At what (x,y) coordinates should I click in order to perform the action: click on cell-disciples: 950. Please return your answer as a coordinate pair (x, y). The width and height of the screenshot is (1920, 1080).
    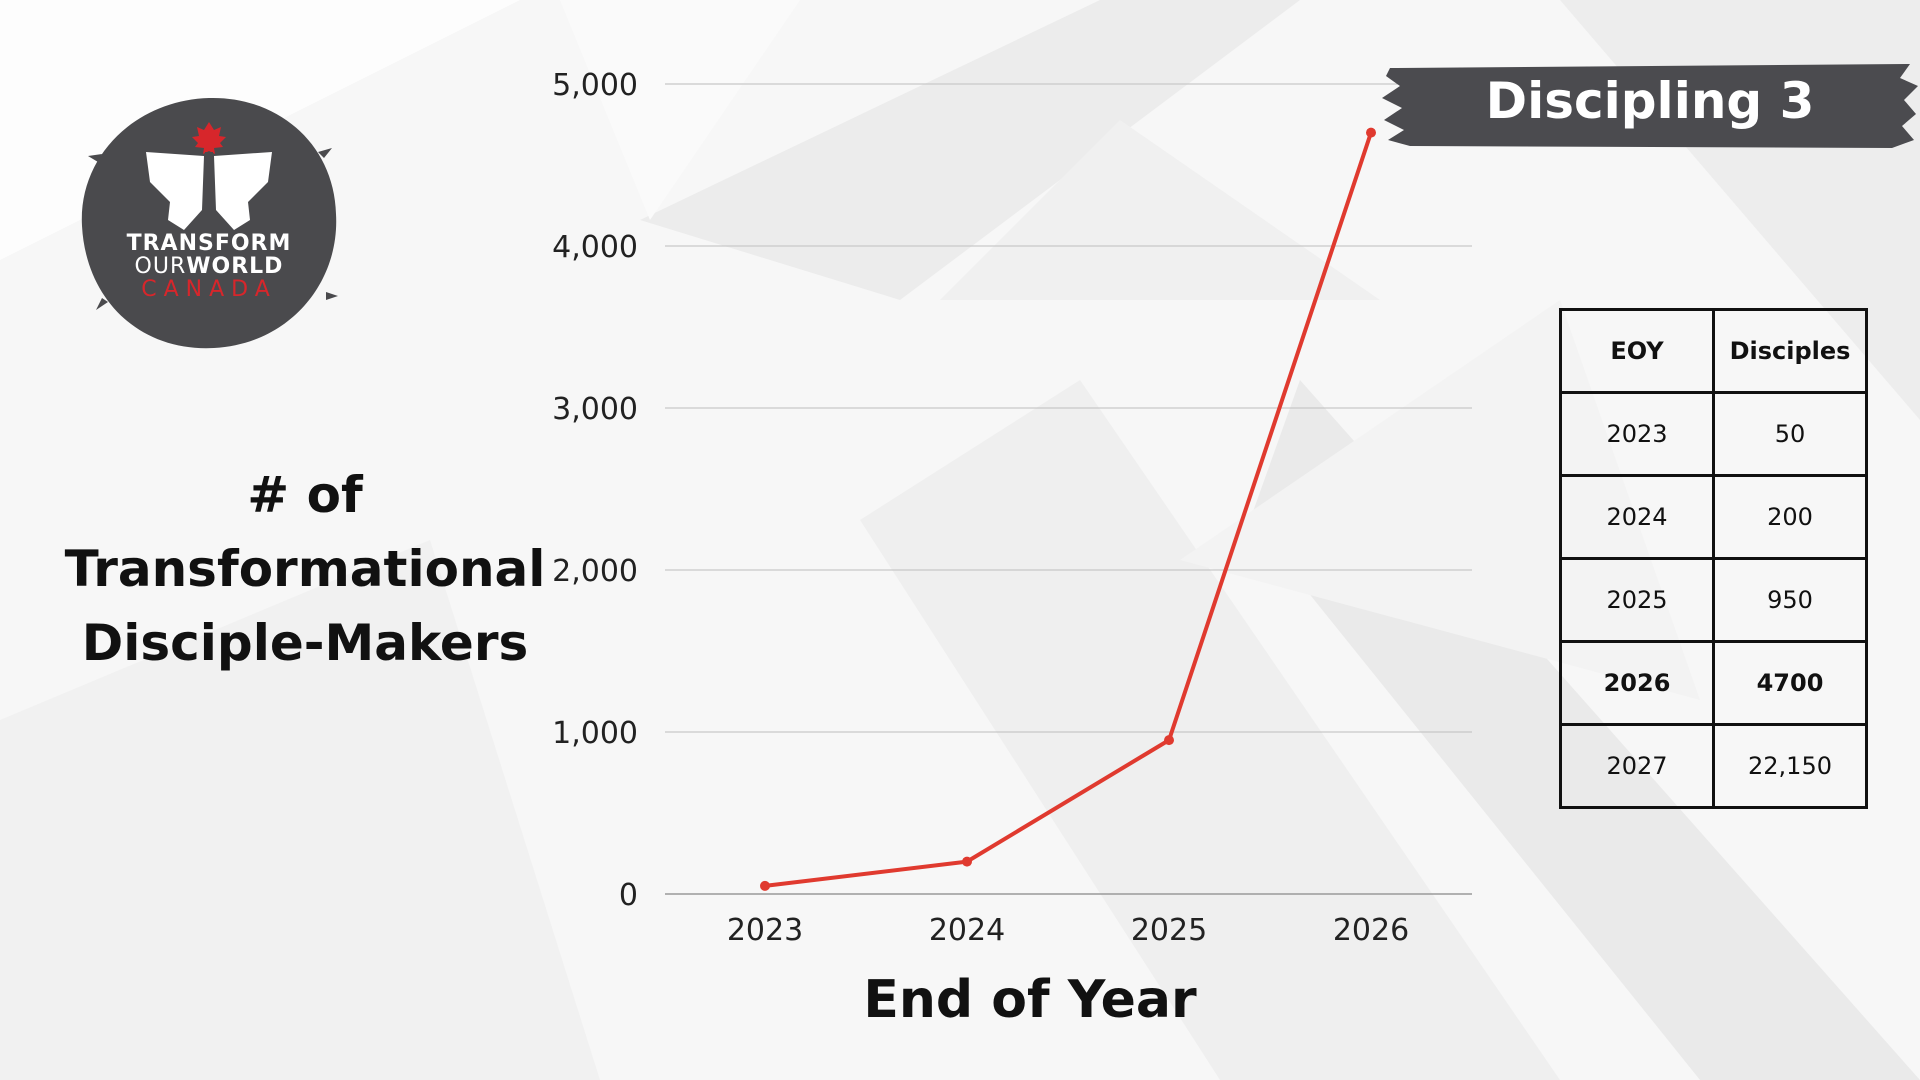
    Looking at the image, I should click on (1790, 600).